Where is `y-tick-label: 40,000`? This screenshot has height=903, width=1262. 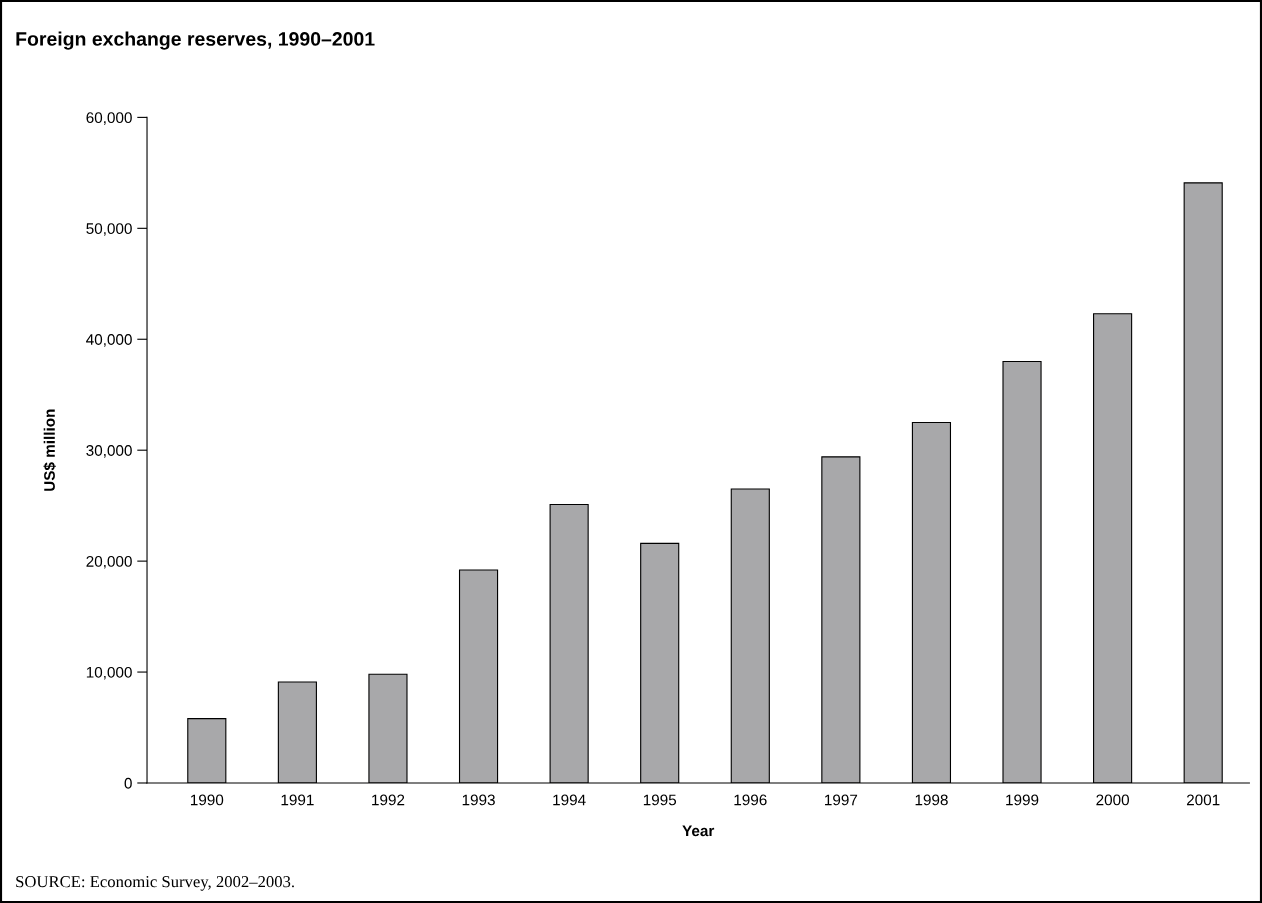
y-tick-label: 40,000 is located at coordinates (109, 340).